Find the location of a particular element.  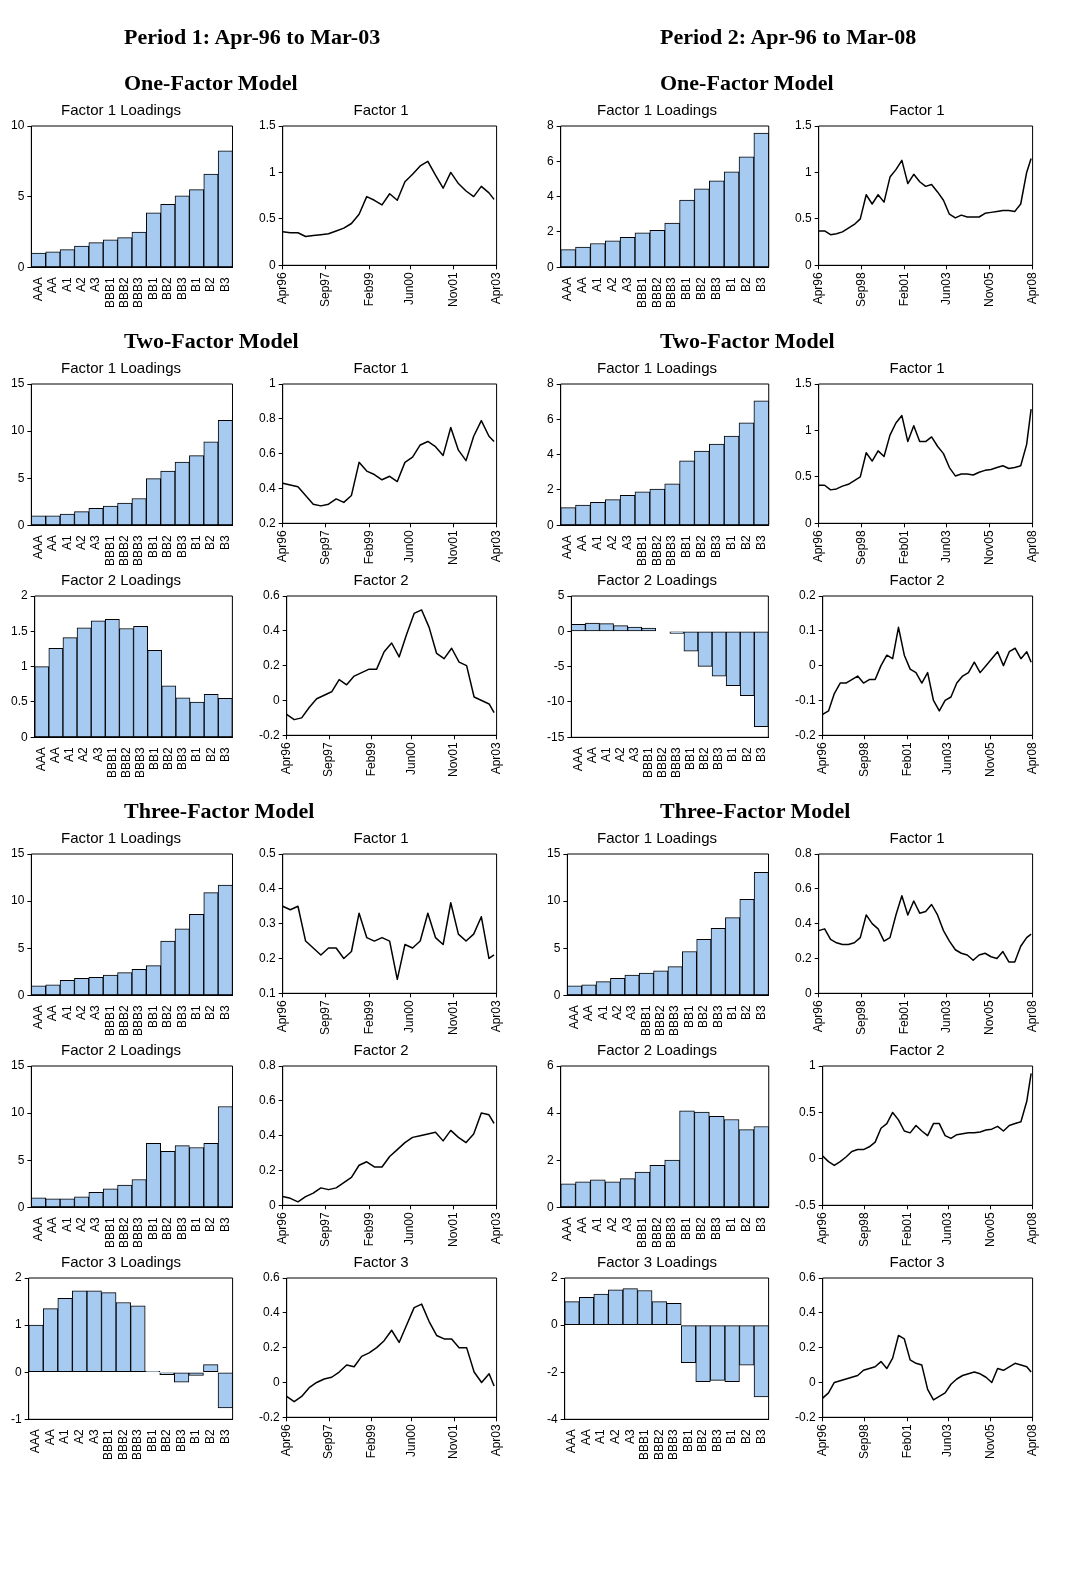

x-tick-label: Jun00 is located at coordinates (409, 1228).